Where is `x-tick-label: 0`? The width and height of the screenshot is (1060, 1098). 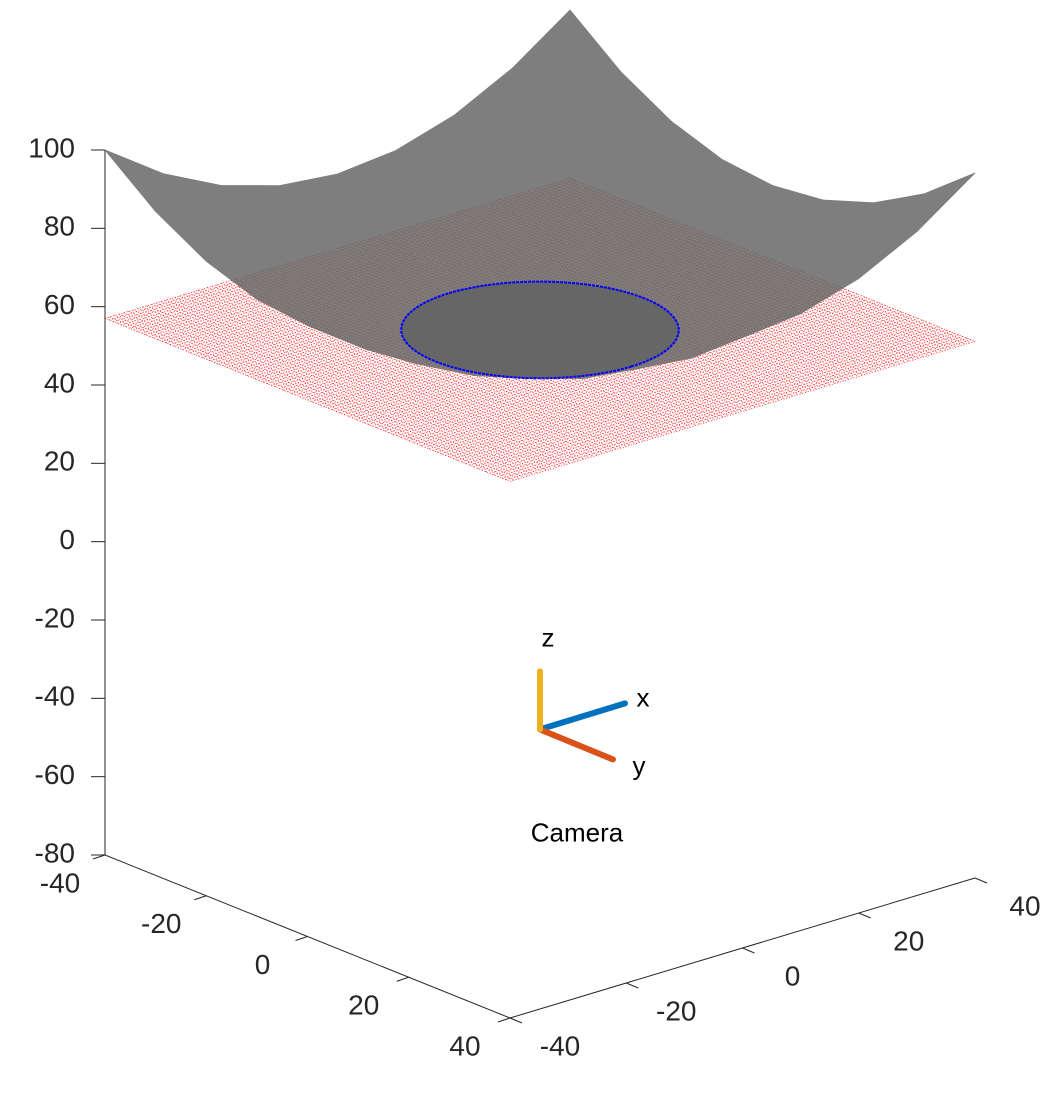
x-tick-label: 0 is located at coordinates (263, 964).